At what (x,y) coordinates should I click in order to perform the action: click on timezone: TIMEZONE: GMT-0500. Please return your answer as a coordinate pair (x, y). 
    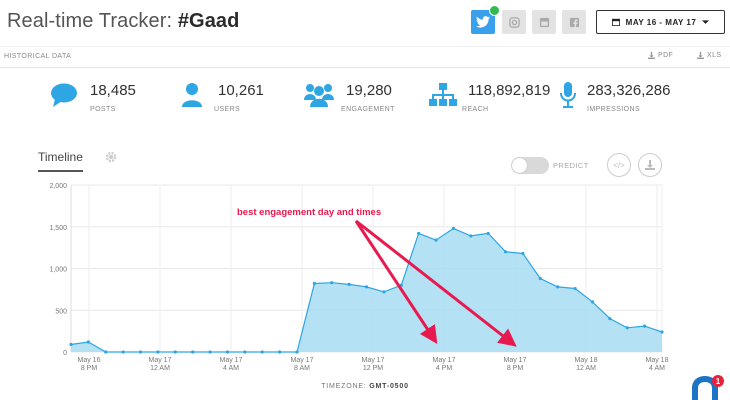
    Looking at the image, I should click on (365, 386).